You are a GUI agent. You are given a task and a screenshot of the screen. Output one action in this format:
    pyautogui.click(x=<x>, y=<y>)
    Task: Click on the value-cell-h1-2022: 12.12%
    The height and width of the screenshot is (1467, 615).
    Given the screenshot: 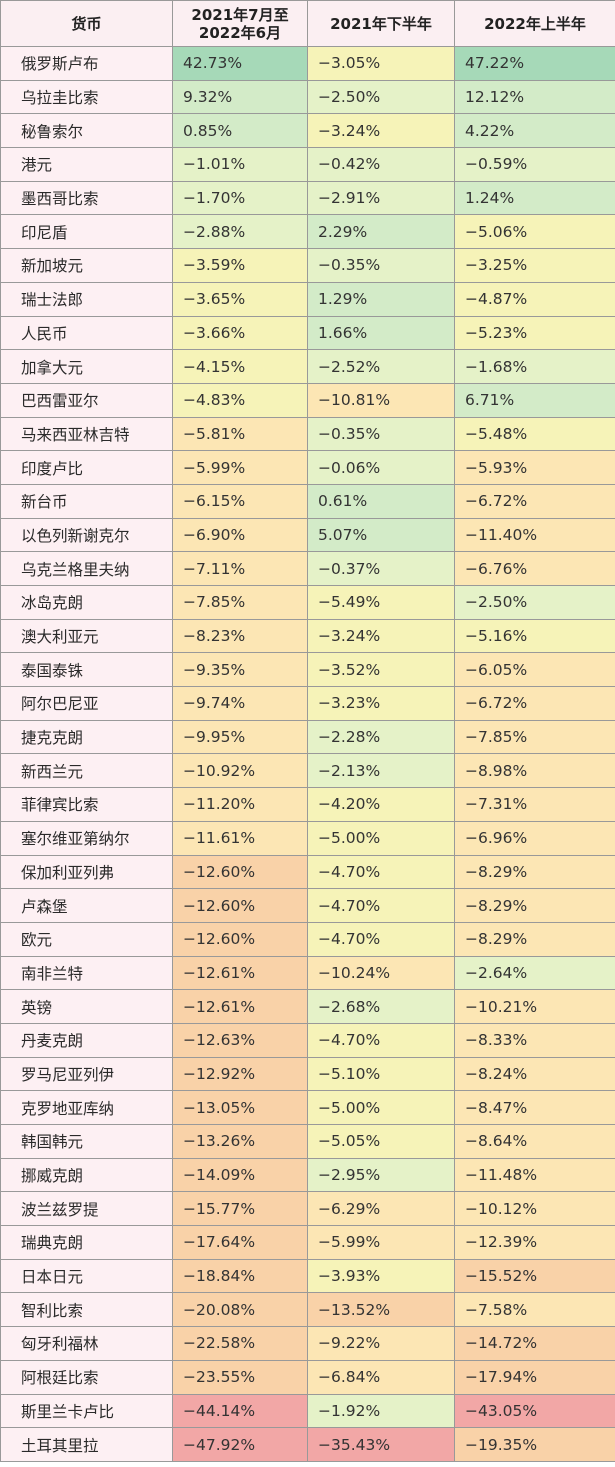 What is the action you would take?
    pyautogui.click(x=534, y=97)
    